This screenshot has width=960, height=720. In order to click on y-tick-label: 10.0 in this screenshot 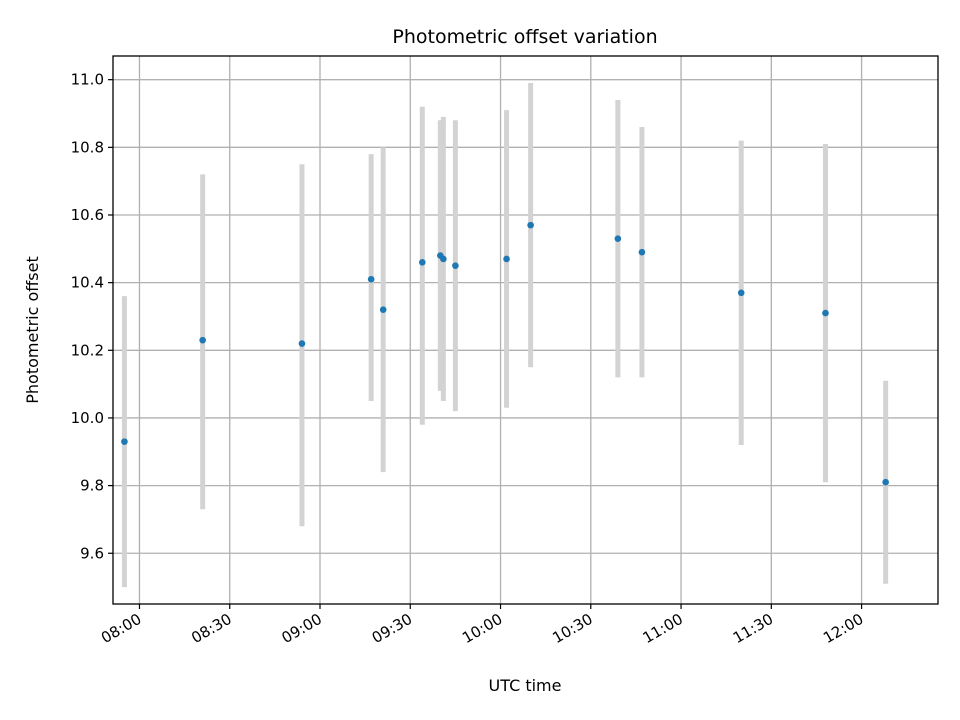, I will do `click(87, 418)`.